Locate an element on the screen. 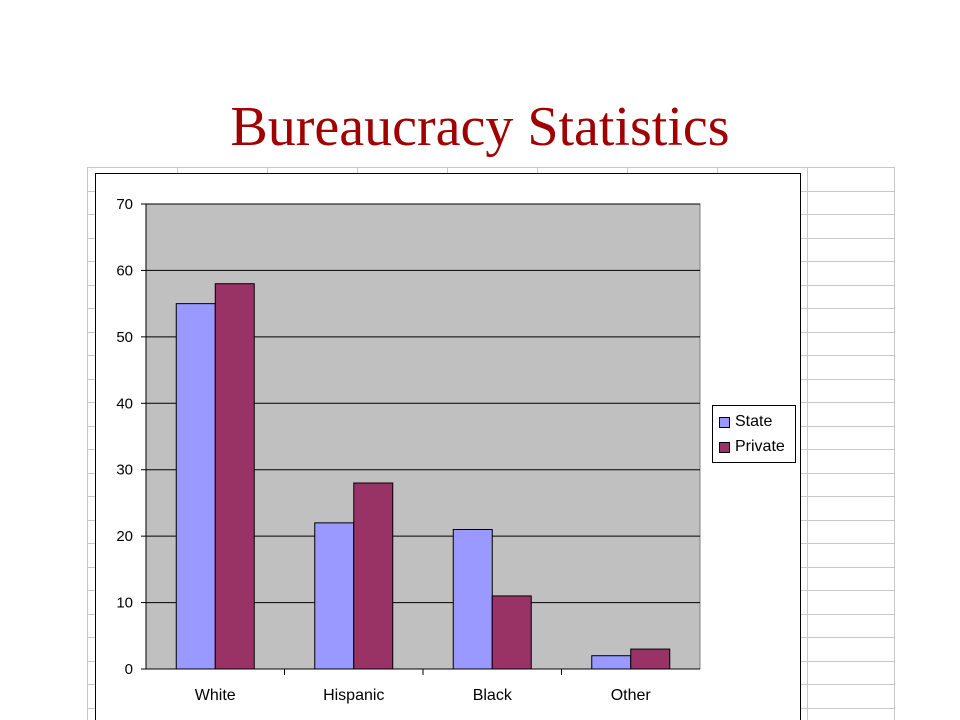 The image size is (960, 720). y-tick-label: 40 is located at coordinates (124, 403).